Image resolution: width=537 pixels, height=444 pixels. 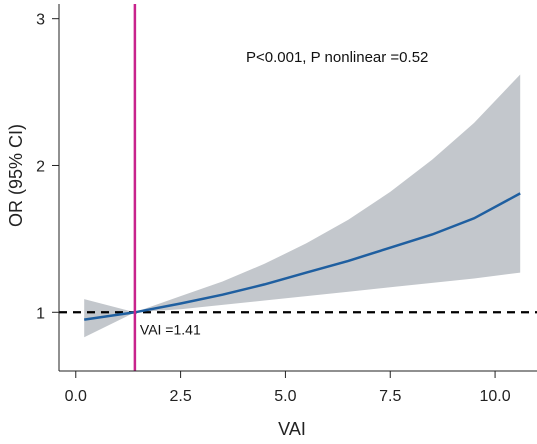 I want to click on vai-reference-label: VAI =1.41, so click(x=170, y=329).